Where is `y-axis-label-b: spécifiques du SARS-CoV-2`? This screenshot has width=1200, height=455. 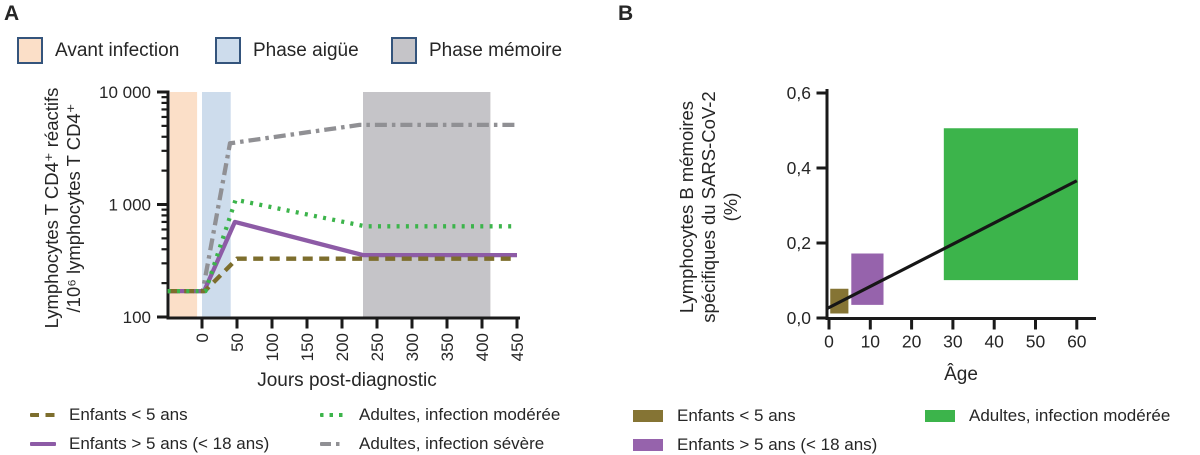
y-axis-label-b: spécifiques du SARS-CoV-2 is located at coordinates (708, 206).